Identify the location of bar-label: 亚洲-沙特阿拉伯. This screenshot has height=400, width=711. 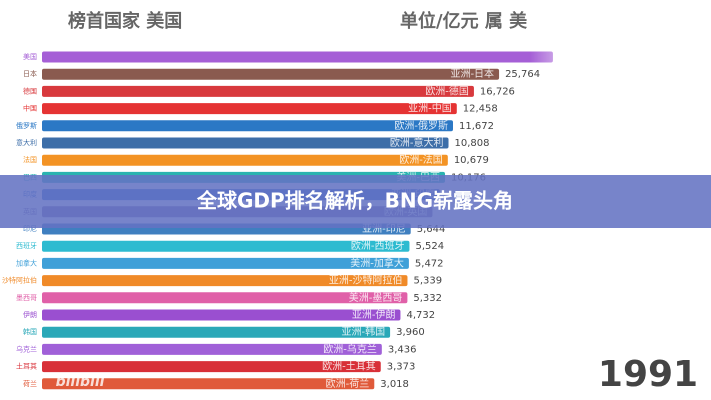
(366, 280).